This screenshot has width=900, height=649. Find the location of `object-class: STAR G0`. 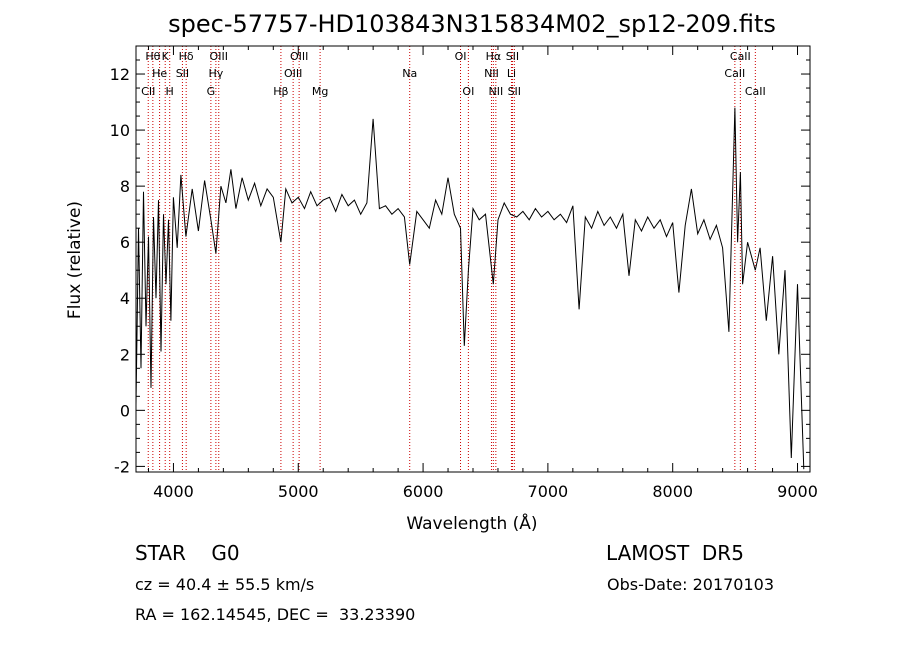

object-class: STAR G0 is located at coordinates (187, 553).